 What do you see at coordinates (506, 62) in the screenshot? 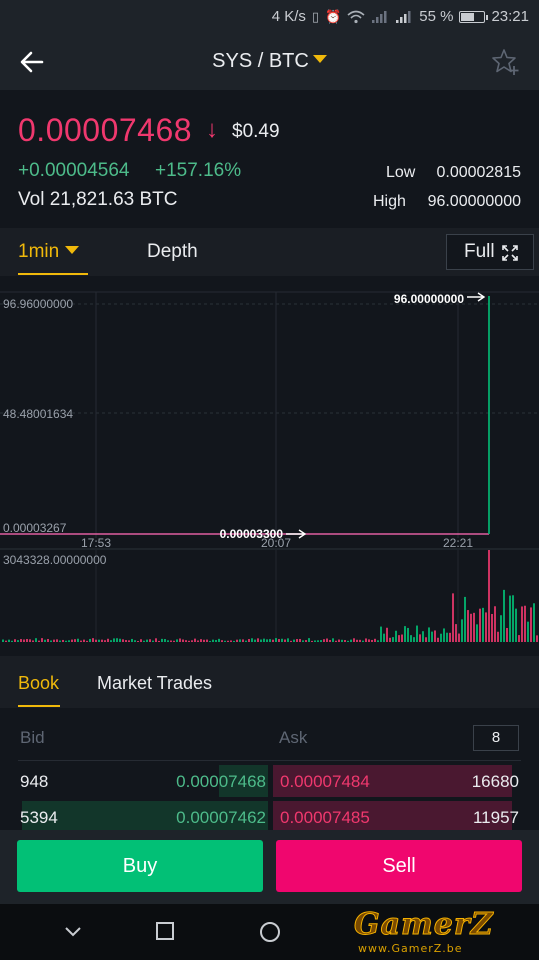
I see `star-plus-icon` at bounding box center [506, 62].